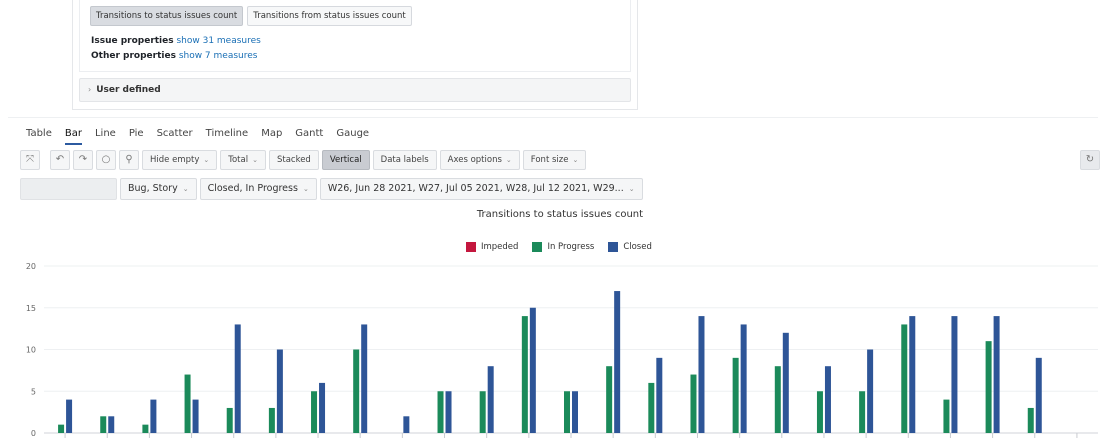  Describe the element at coordinates (106, 160) in the screenshot. I see `comment-icon: ○` at that location.